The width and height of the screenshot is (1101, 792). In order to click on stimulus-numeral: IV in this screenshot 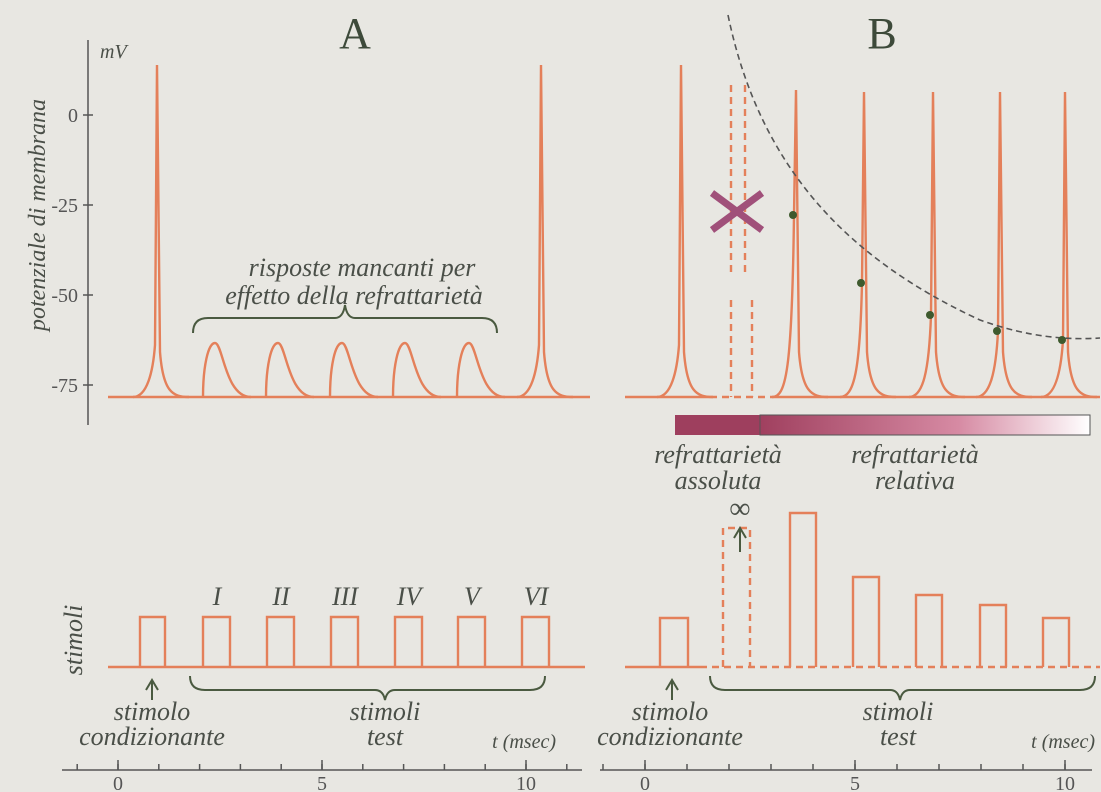, I will do `click(410, 596)`.